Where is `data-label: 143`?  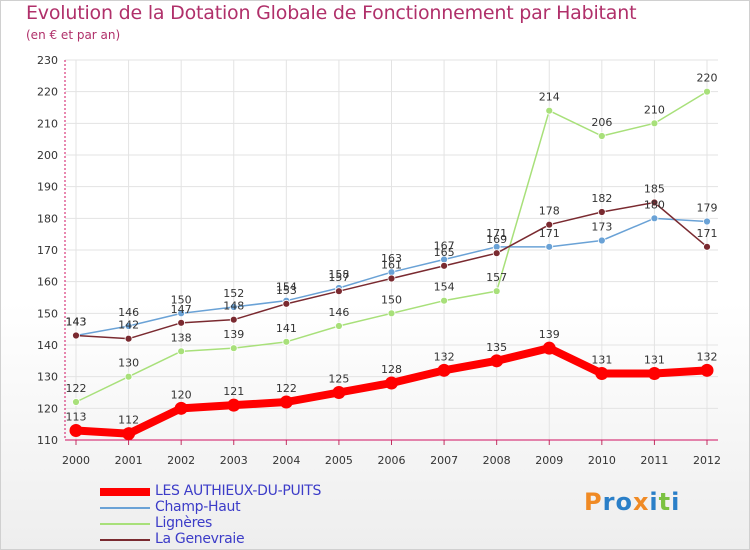
data-label: 143 is located at coordinates (76, 322).